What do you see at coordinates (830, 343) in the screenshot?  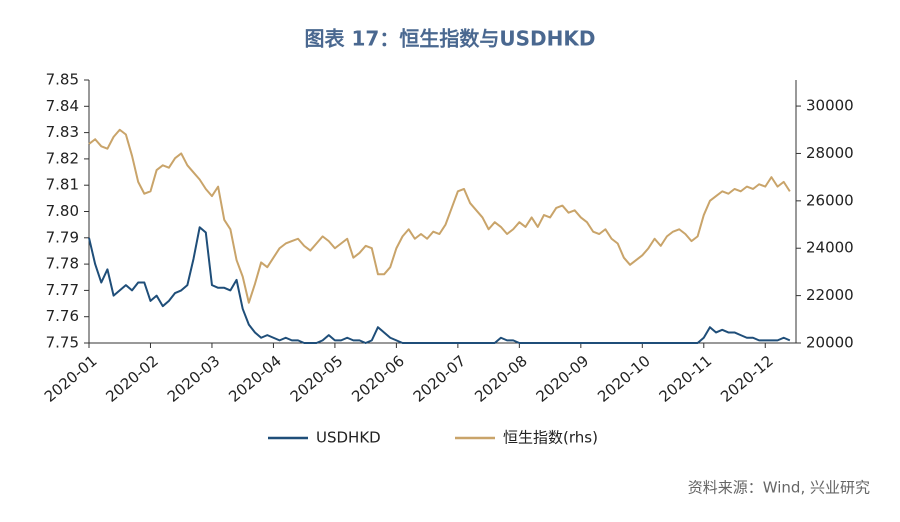 I see `y2-tick-label: 20000` at bounding box center [830, 343].